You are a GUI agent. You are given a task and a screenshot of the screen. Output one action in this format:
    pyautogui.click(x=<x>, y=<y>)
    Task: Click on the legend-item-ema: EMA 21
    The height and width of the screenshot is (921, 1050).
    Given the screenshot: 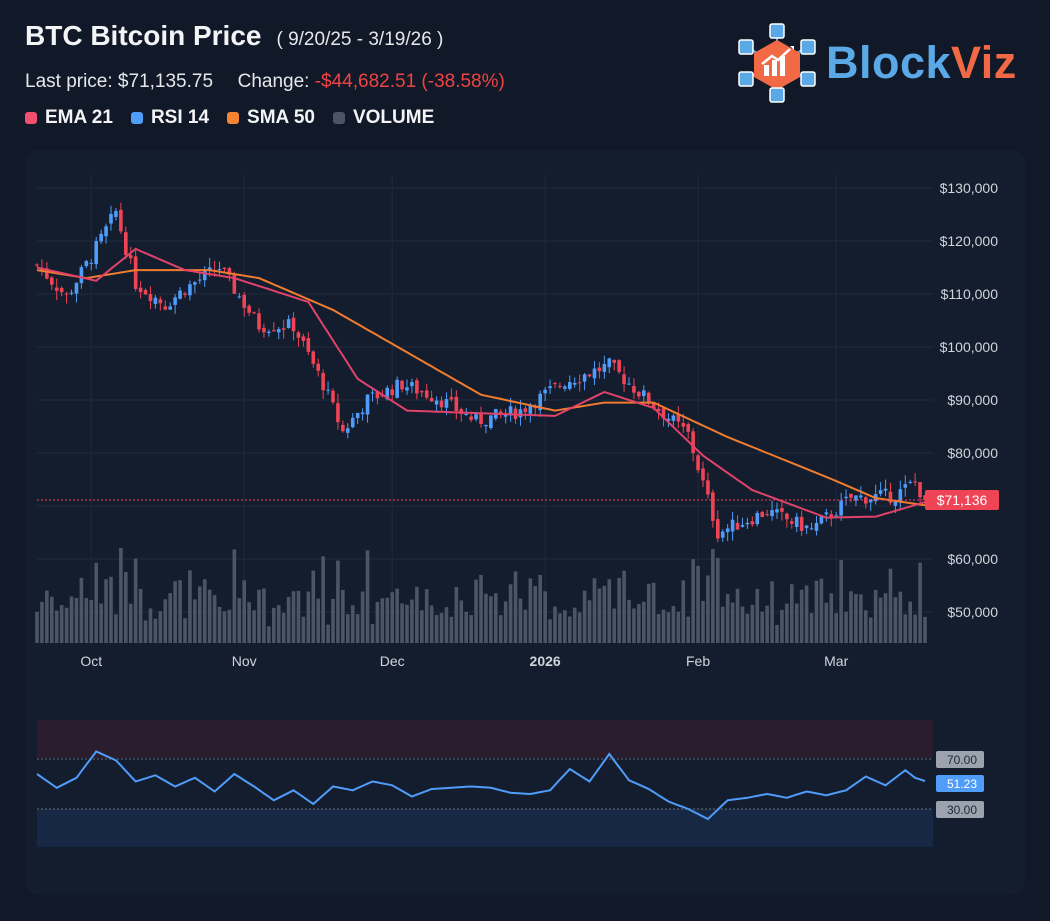 What is the action you would take?
    pyautogui.click(x=69, y=118)
    